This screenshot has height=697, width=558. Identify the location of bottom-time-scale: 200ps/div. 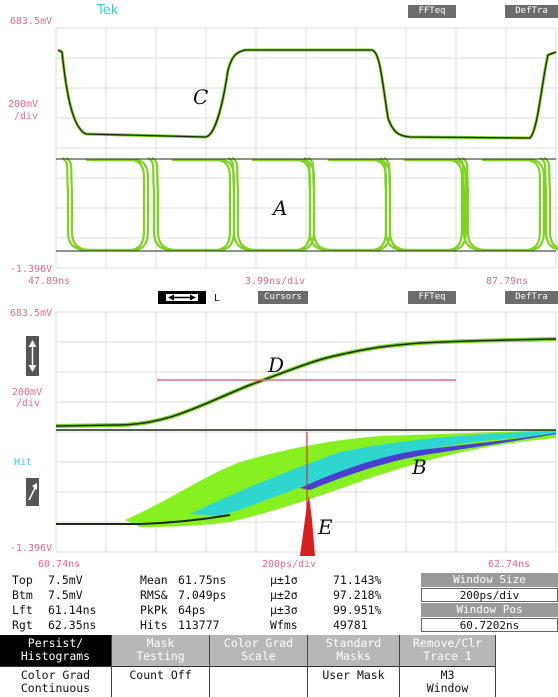
(289, 564).